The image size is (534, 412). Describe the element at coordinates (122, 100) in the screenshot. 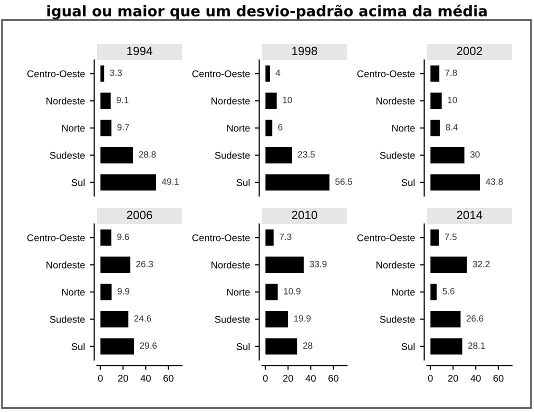

I see `data-label: 9.1` at that location.